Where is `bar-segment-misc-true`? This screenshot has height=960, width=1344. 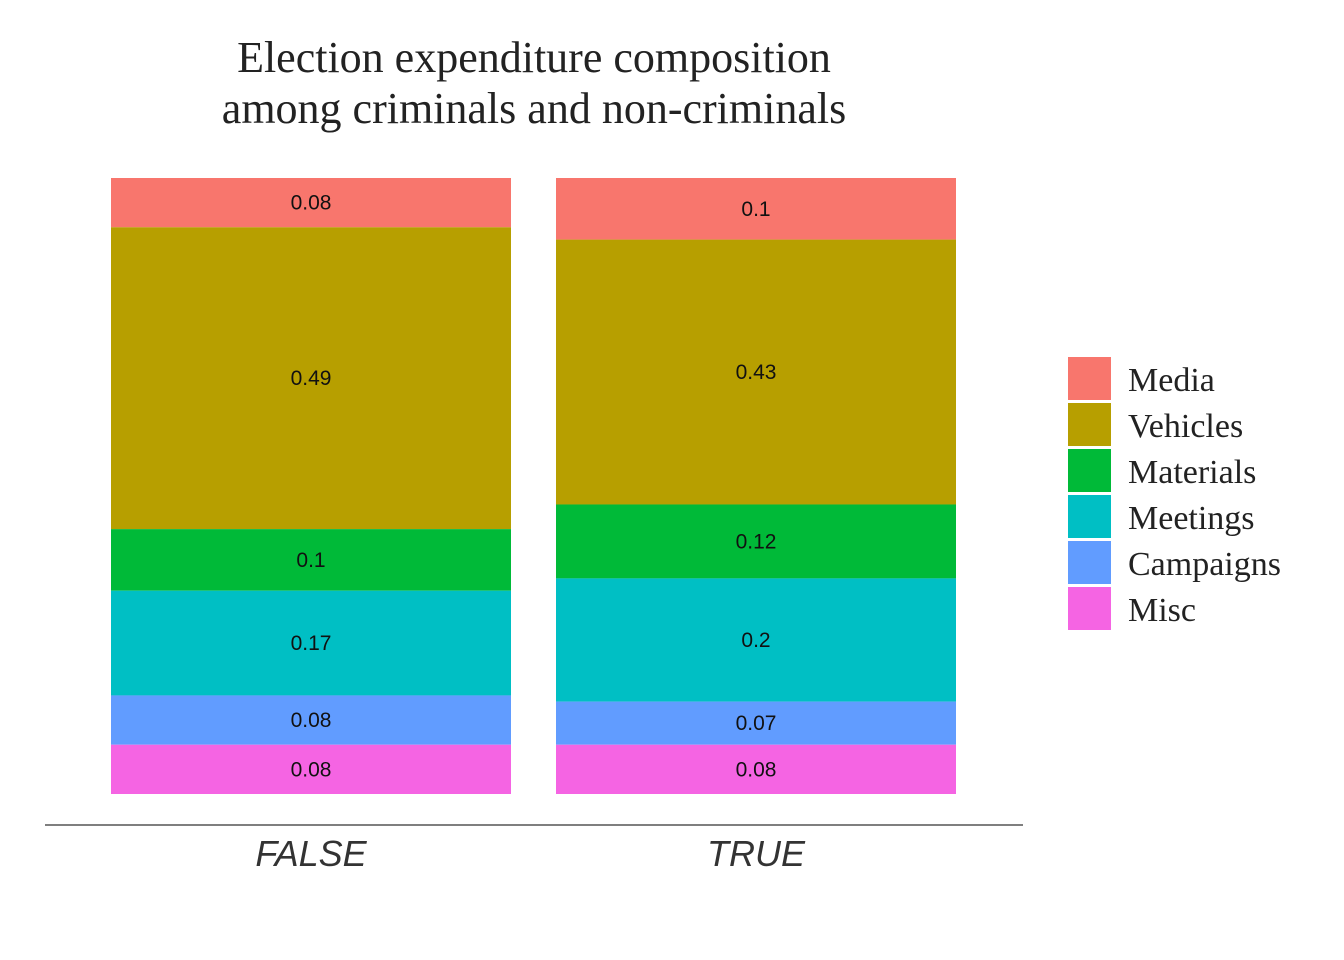 bar-segment-misc-true is located at coordinates (756, 769).